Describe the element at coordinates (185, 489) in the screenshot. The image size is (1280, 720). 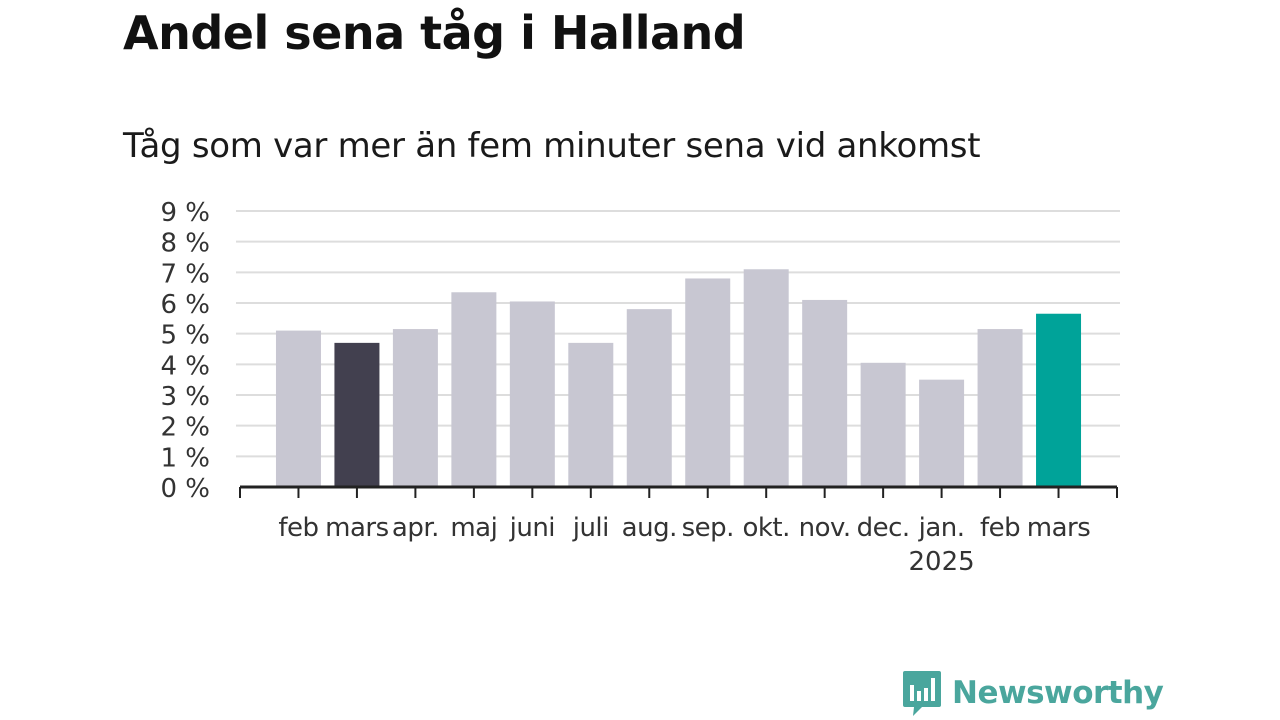
I see `y-tick-label: 0 %` at that location.